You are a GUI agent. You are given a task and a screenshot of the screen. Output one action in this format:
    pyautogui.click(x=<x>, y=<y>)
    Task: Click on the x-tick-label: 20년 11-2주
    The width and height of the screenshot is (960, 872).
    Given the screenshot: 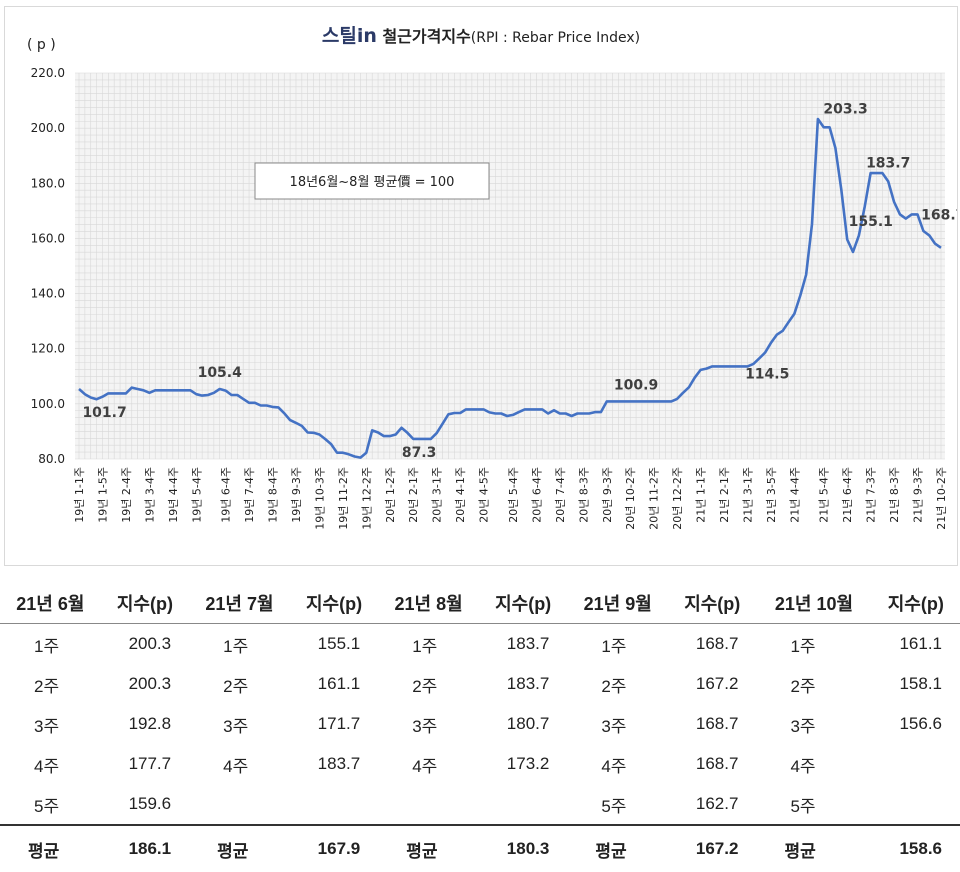 What is the action you would take?
    pyautogui.click(x=654, y=498)
    